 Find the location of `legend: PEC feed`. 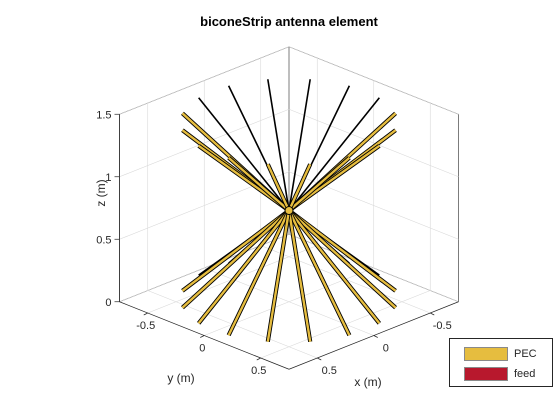

legend: PEC feed is located at coordinates (501, 362).